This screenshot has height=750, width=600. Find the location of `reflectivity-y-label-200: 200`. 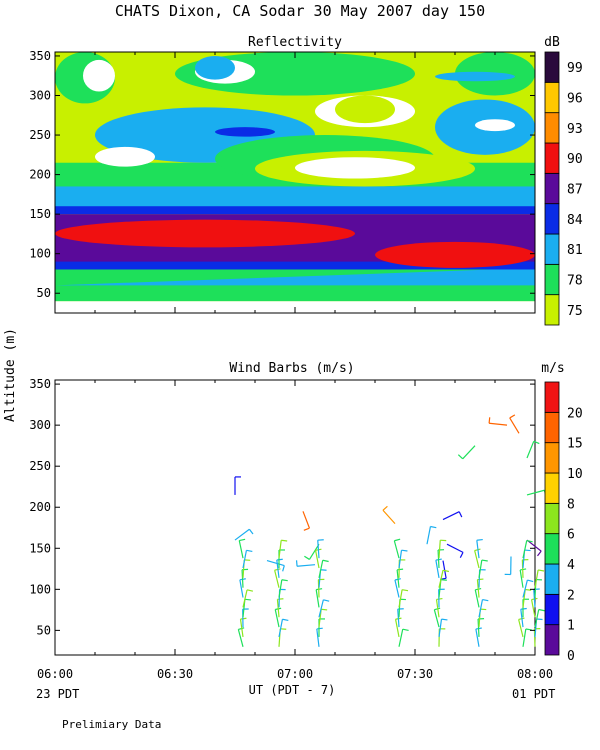

reflectivity-y-label-200: 200 is located at coordinates (40, 175).